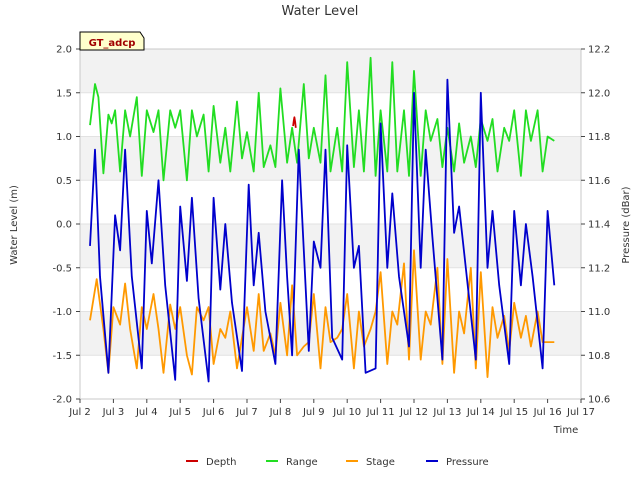 The image size is (640, 480). Describe the element at coordinates (626, 224) in the screenshot. I see `y2-axis-label: Pressure (dBar)` at that location.